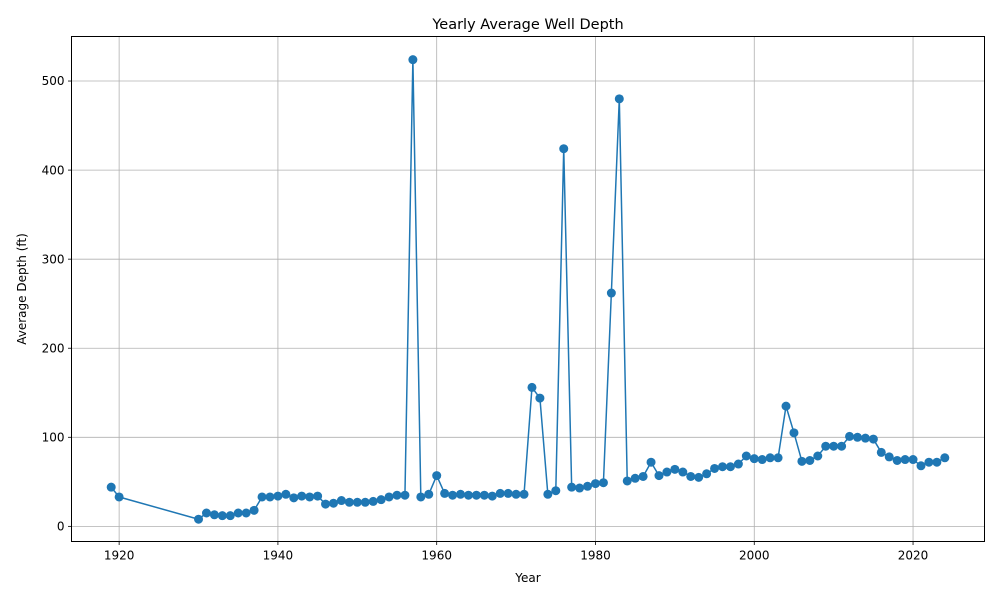 The image size is (1000, 600). I want to click on x-tick-label: 1920, so click(119, 556).